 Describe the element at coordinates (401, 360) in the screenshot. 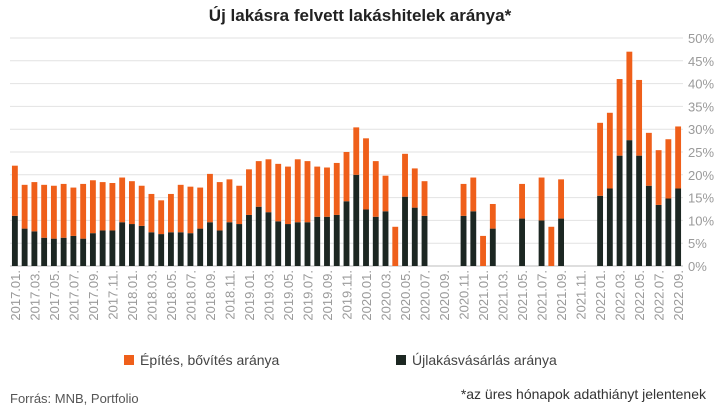

I see `legend-swatch-ujlakas` at that location.